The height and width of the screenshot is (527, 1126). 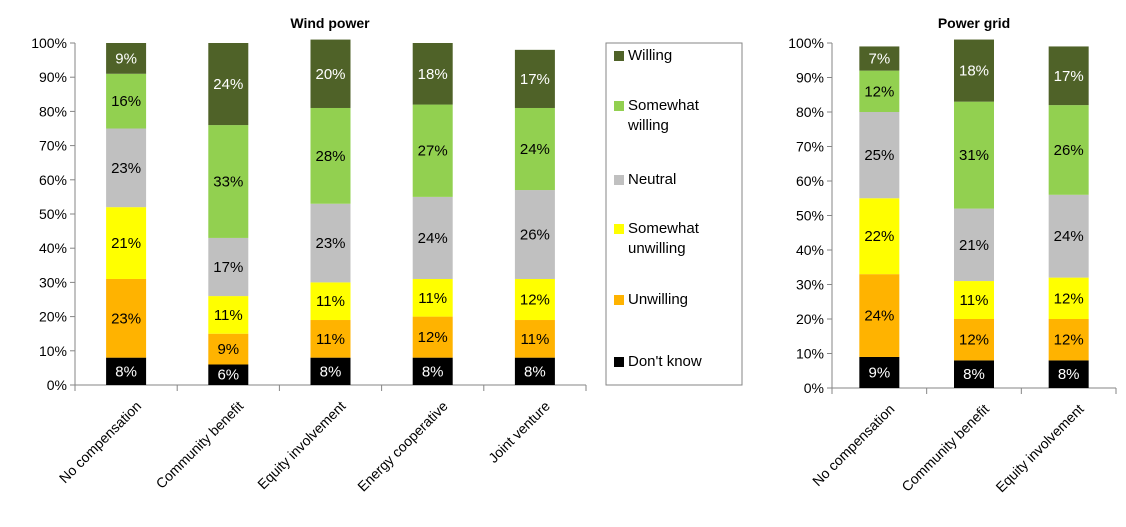 I want to click on data-label: 16%, so click(x=126, y=101).